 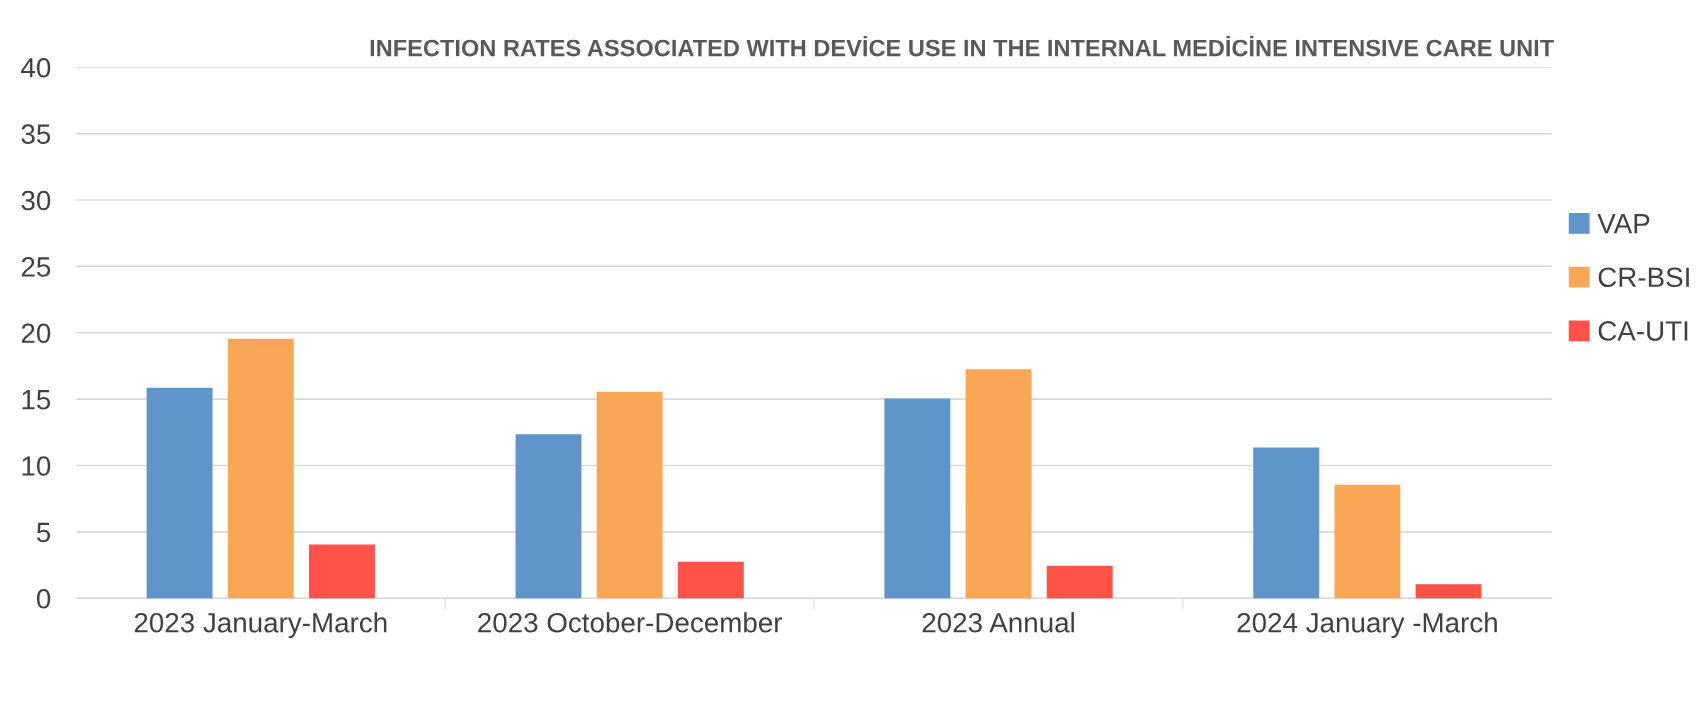 What do you see at coordinates (36, 67) in the screenshot?
I see `y-tick-label: 40` at bounding box center [36, 67].